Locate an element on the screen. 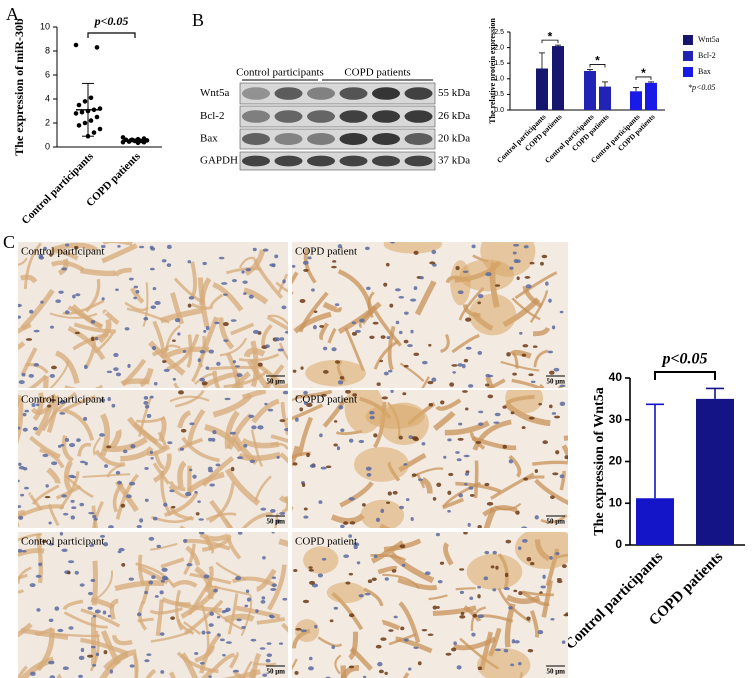 Image resolution: width=753 pixels, height=678 pixels. significance-bracket is located at coordinates (685, 375).